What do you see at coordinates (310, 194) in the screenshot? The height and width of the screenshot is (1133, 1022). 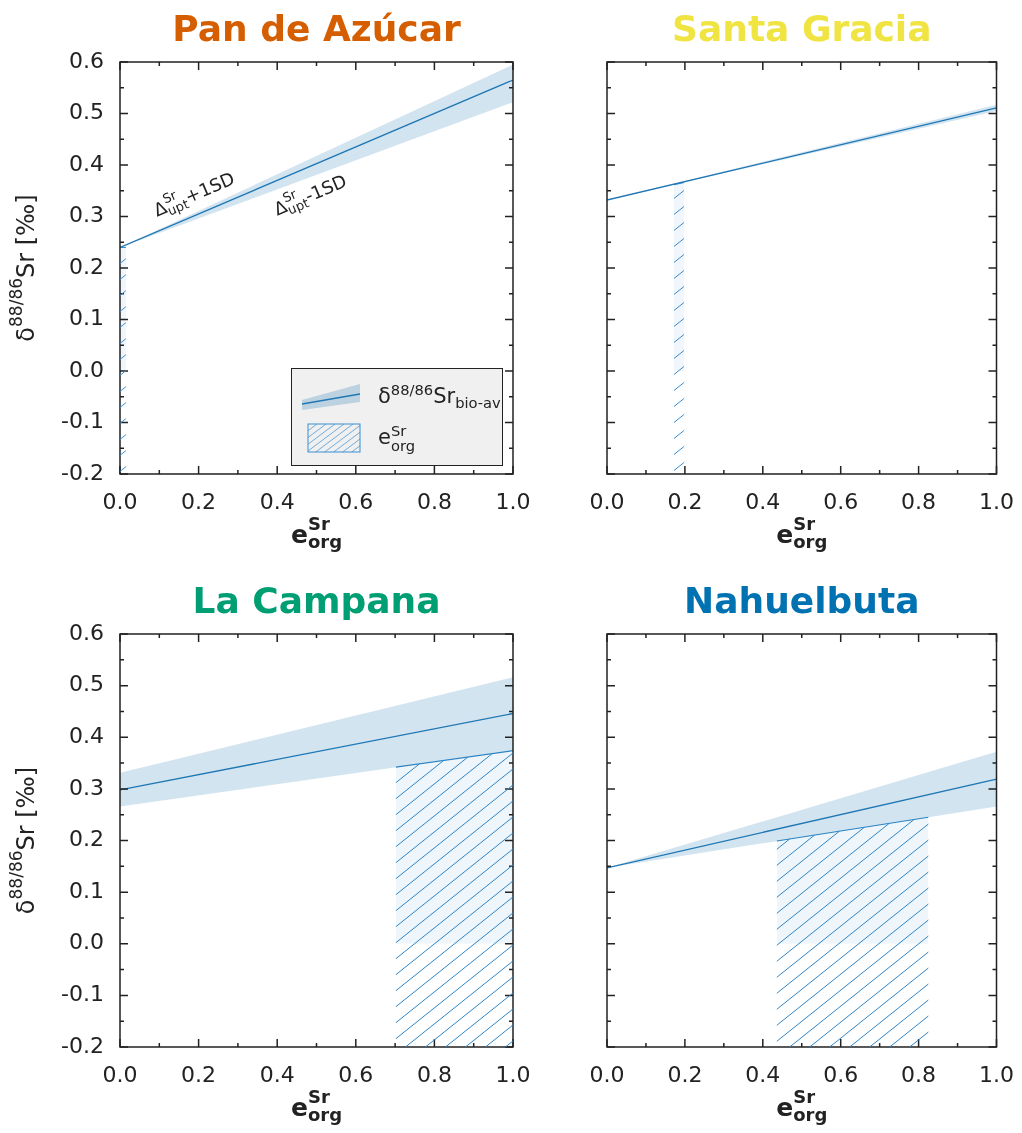 I see `annotation: ΔSrupt-1SD` at bounding box center [310, 194].